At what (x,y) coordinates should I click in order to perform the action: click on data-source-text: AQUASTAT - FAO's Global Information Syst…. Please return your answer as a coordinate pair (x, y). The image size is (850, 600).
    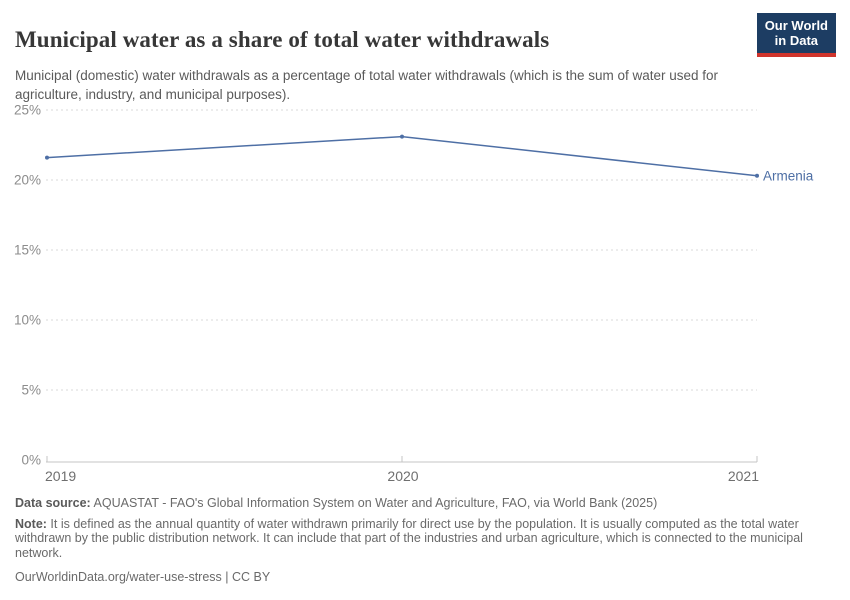
    Looking at the image, I should click on (374, 503).